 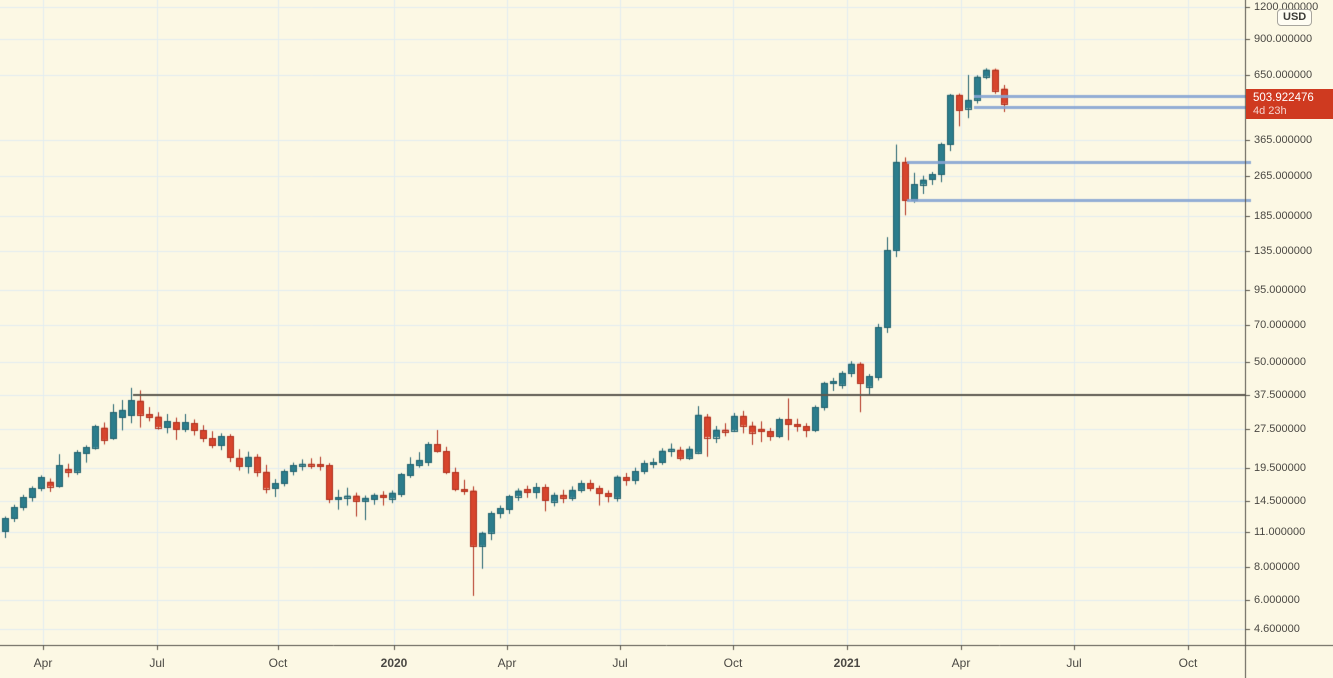 I want to click on price-tick-label: 365.000000, so click(x=1283, y=139).